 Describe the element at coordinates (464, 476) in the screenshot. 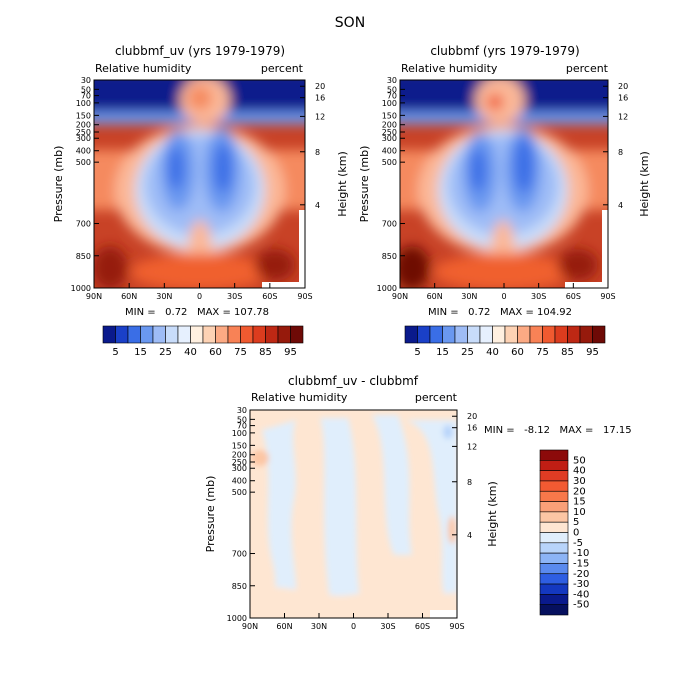

I see `panel-3-y-ticks-right: 20 16 12 8 4` at that location.